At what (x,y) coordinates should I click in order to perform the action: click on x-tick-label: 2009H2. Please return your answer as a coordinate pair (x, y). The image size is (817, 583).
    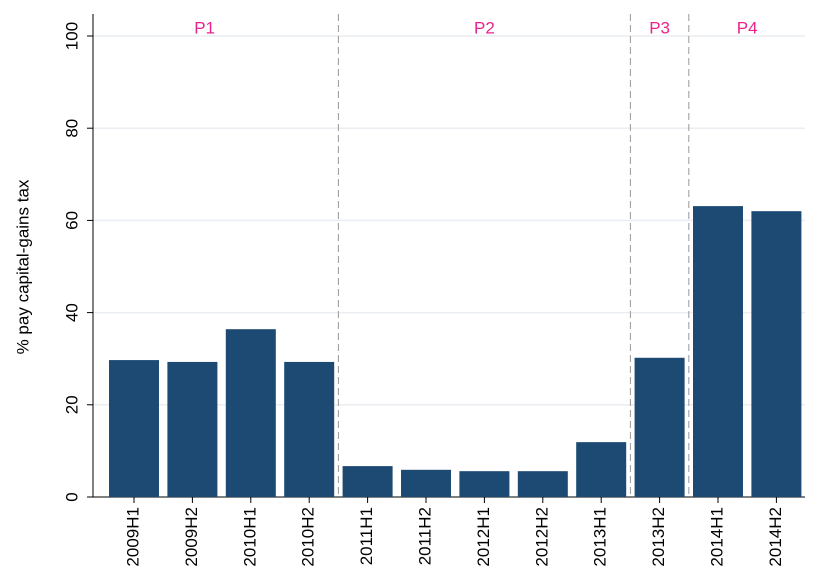
    Looking at the image, I should click on (191, 537).